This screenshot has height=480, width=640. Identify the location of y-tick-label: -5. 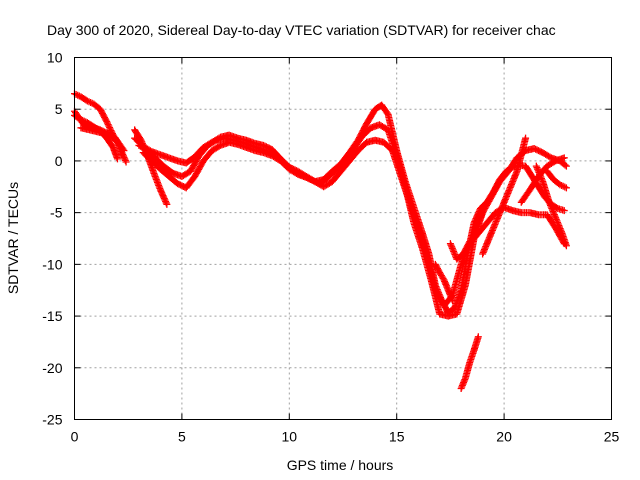
(56, 213).